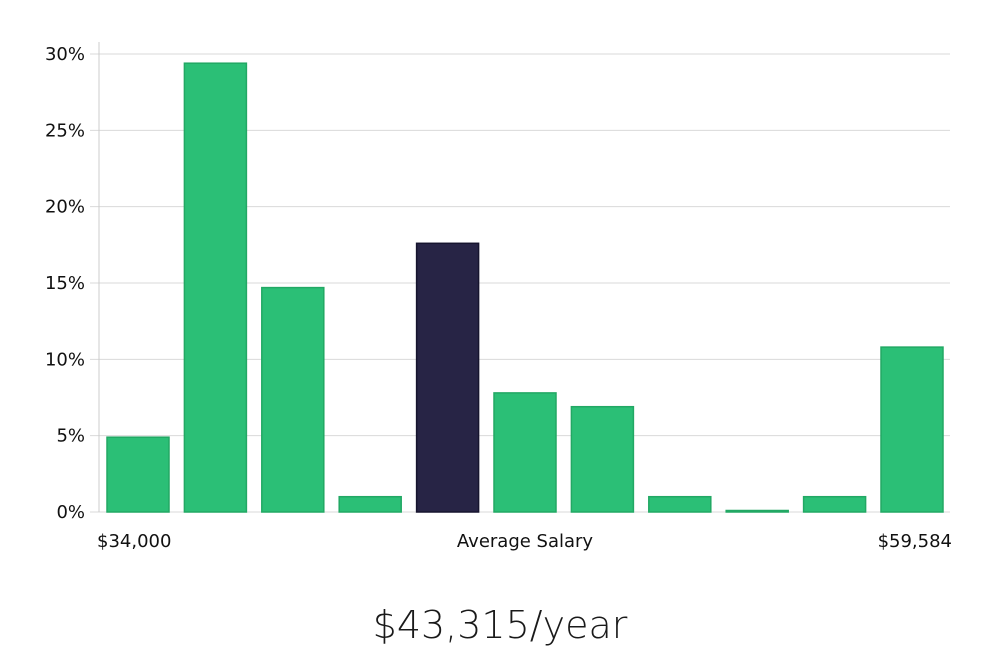 The width and height of the screenshot is (1000, 660). Describe the element at coordinates (65, 54) in the screenshot. I see `y-tick-label: 30%` at that location.